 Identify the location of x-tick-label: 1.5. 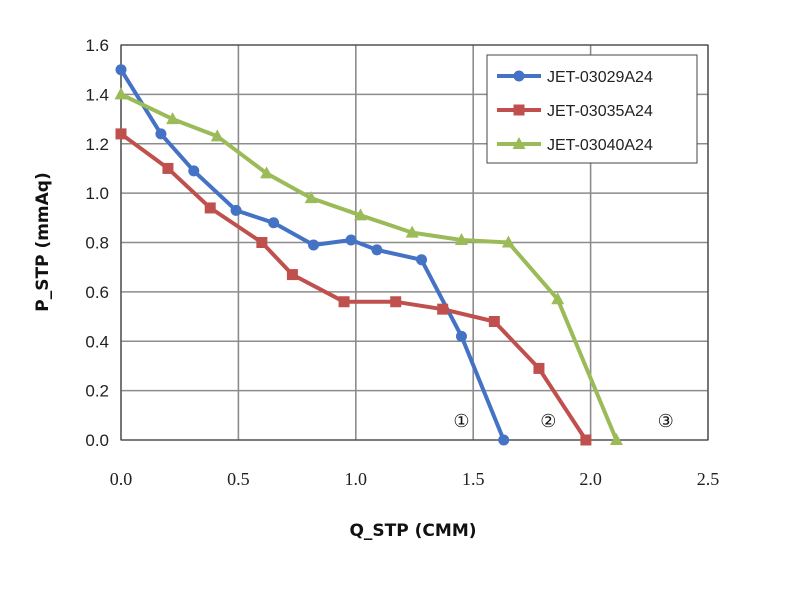
(473, 479).